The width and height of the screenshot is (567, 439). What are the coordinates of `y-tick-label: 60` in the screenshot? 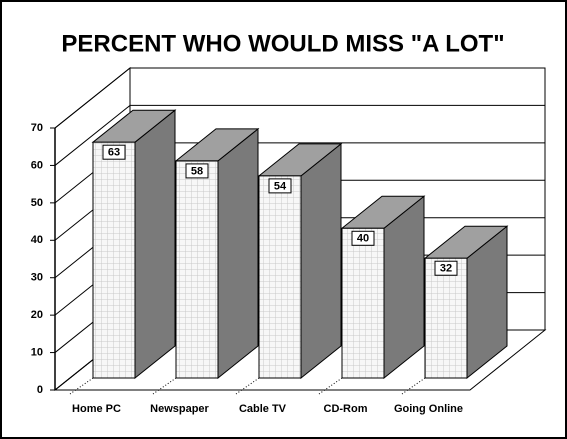 It's located at (37, 165).